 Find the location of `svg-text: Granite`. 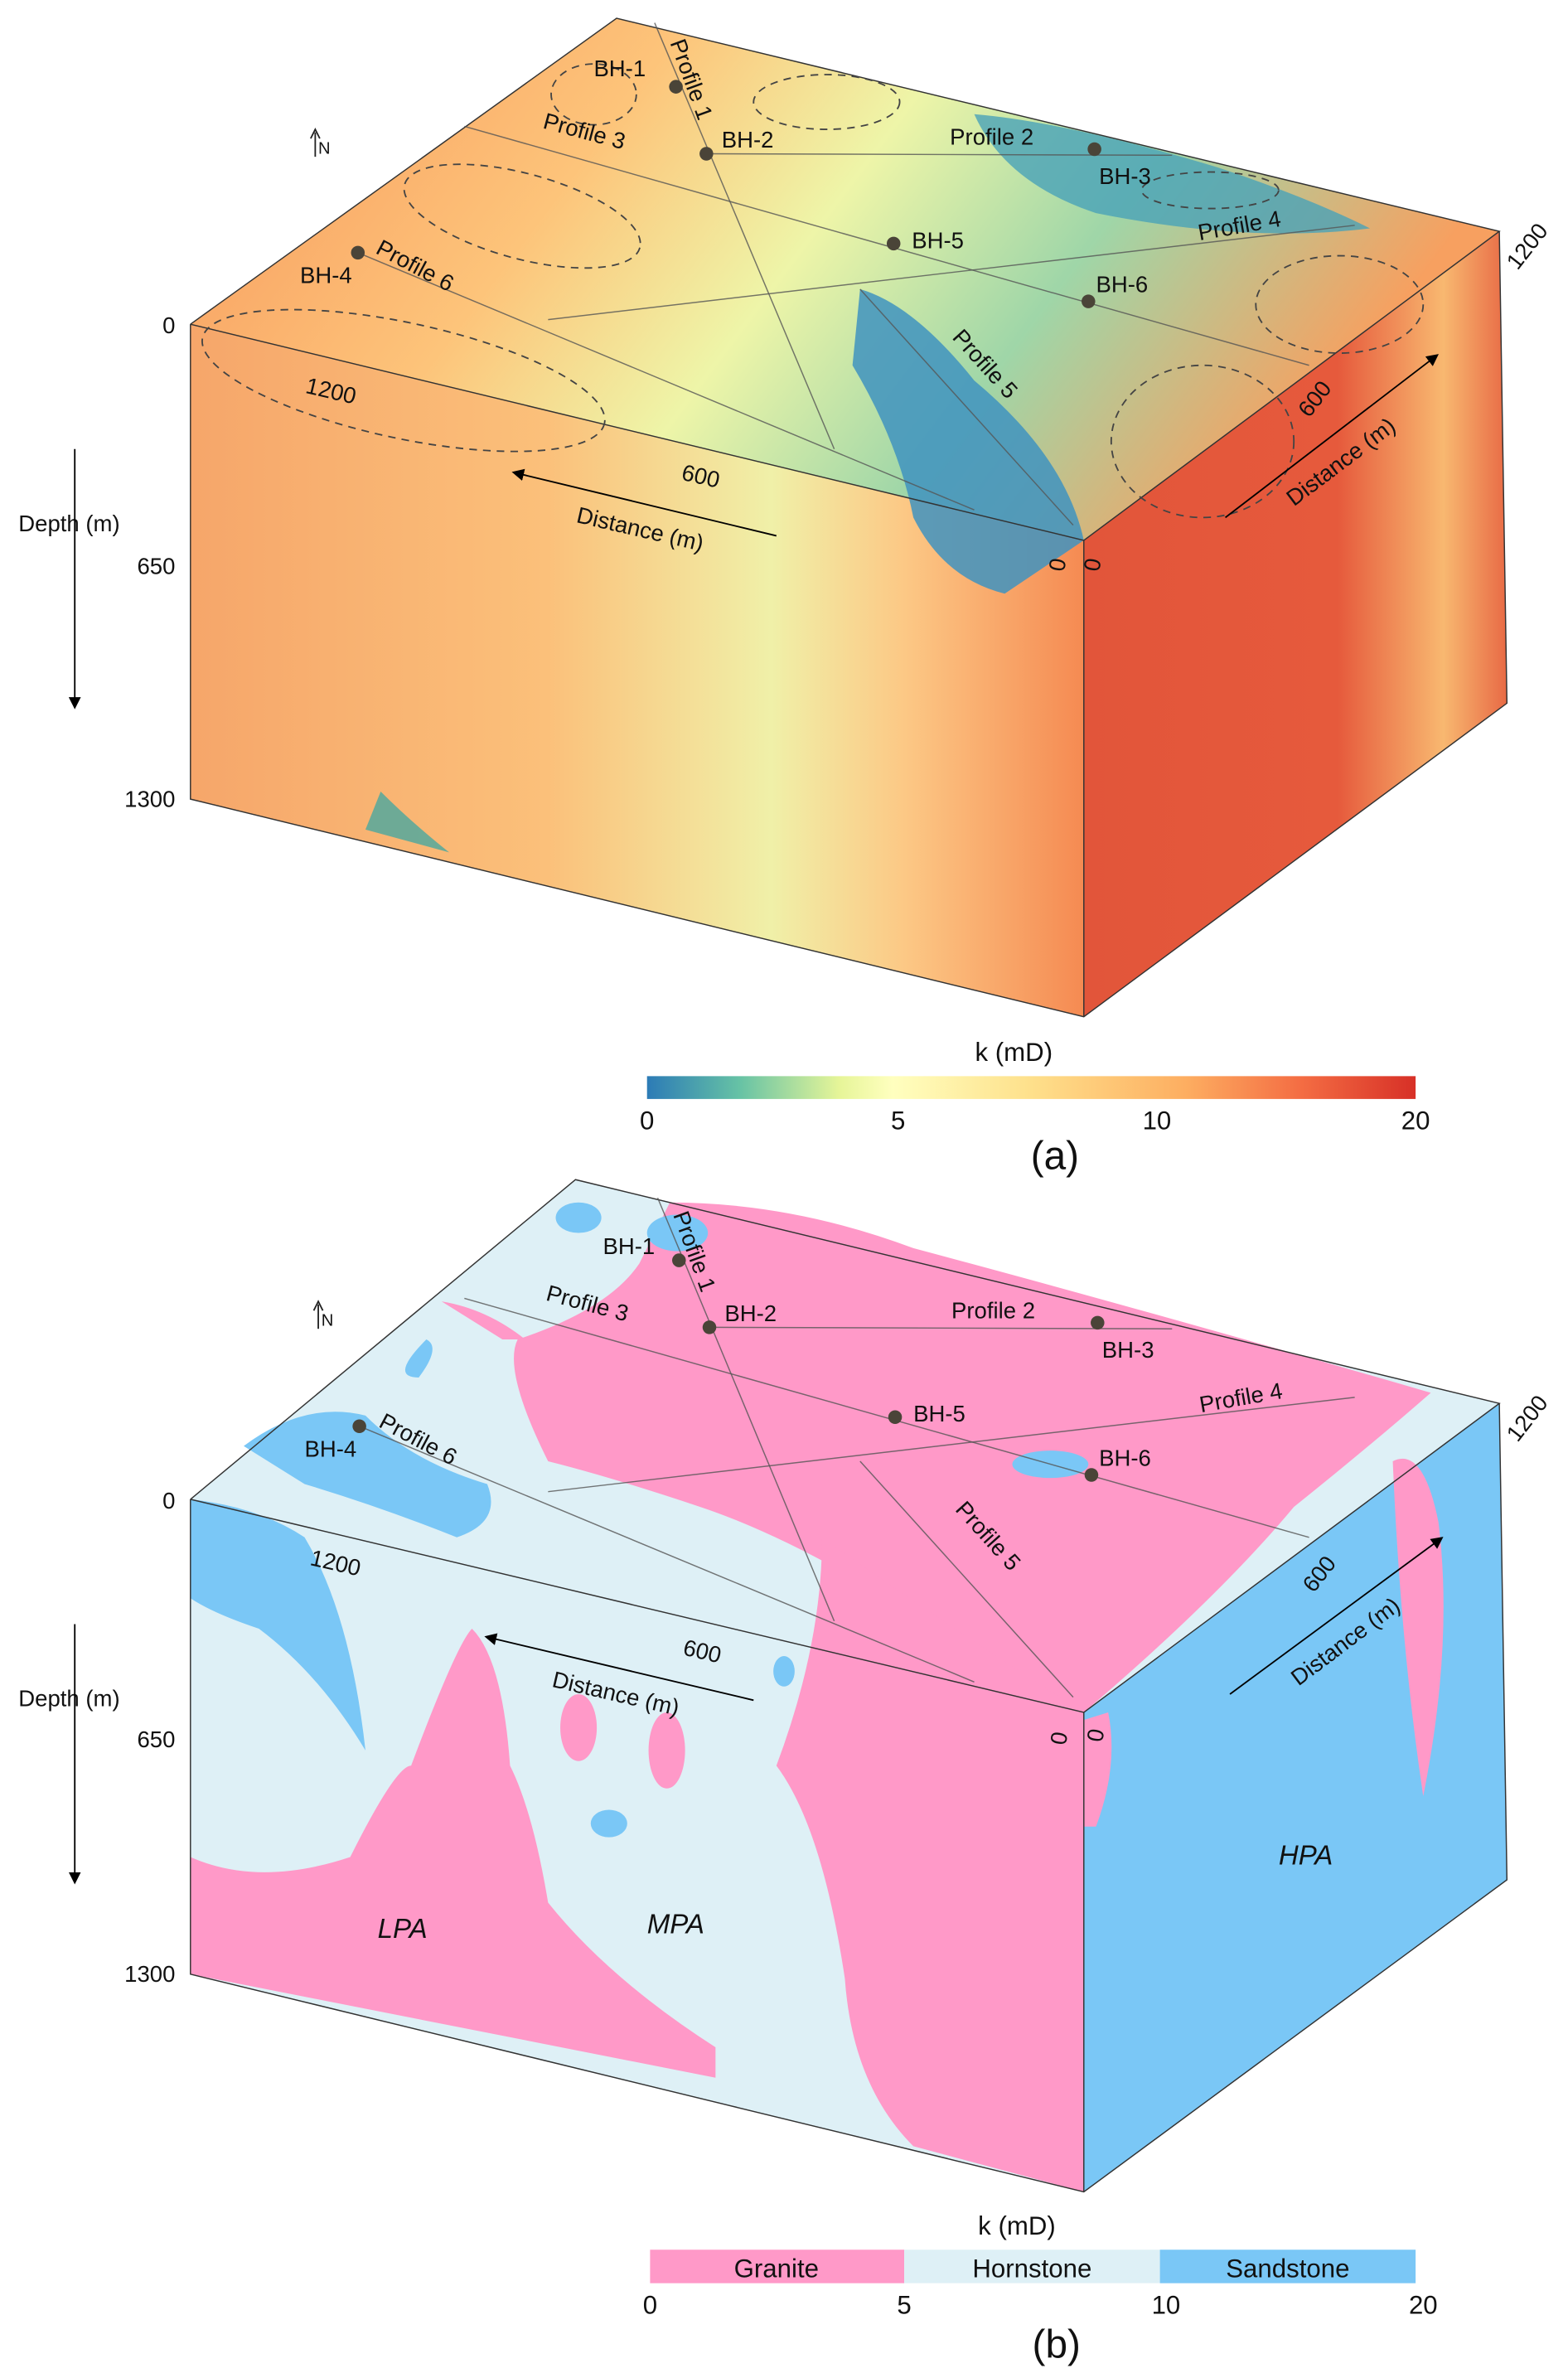

svg-text: Granite is located at coordinates (776, 2268).